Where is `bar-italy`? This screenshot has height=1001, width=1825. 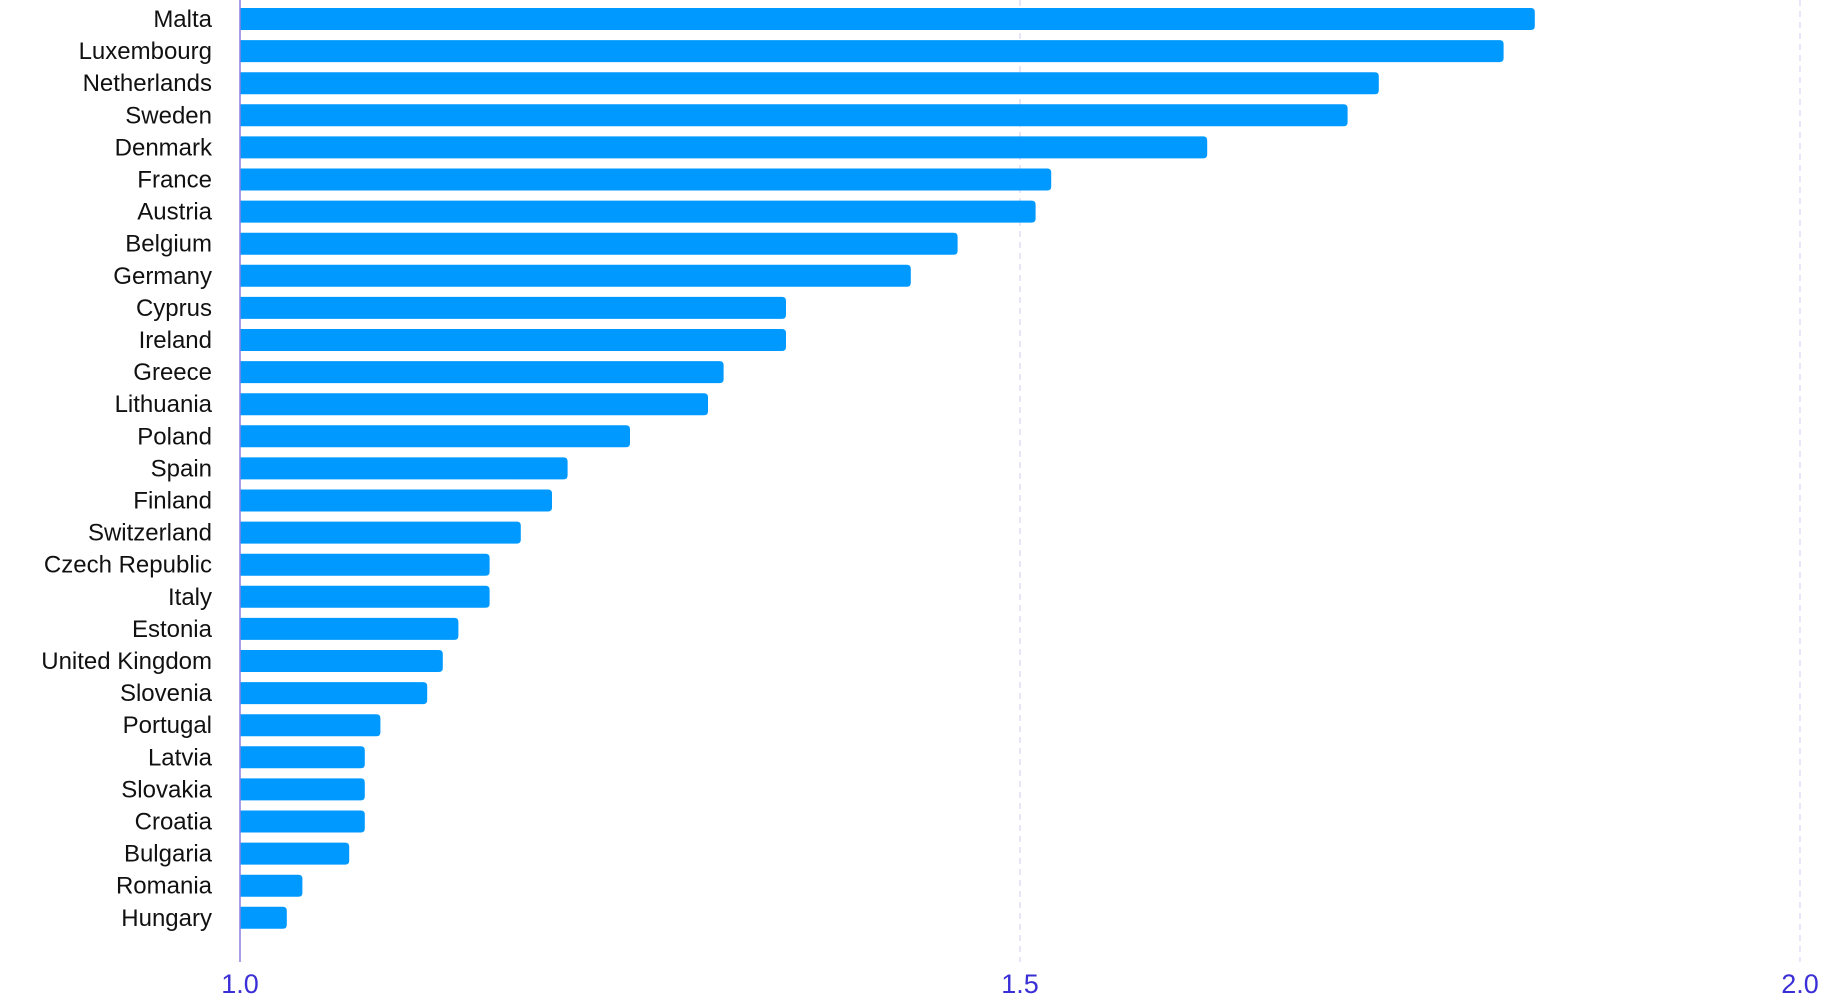 bar-italy is located at coordinates (365, 596).